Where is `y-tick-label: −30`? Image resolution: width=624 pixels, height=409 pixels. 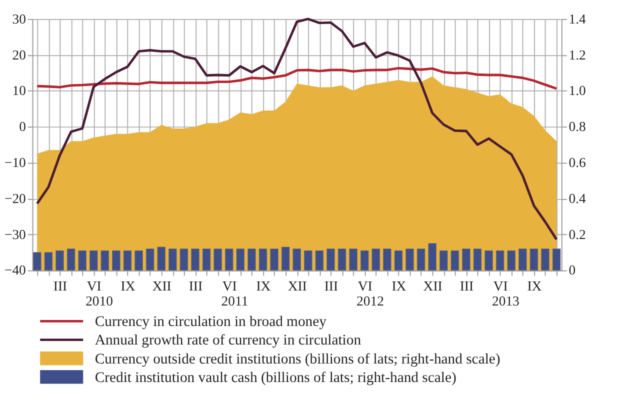 y-tick-label: −30 is located at coordinates (15, 234).